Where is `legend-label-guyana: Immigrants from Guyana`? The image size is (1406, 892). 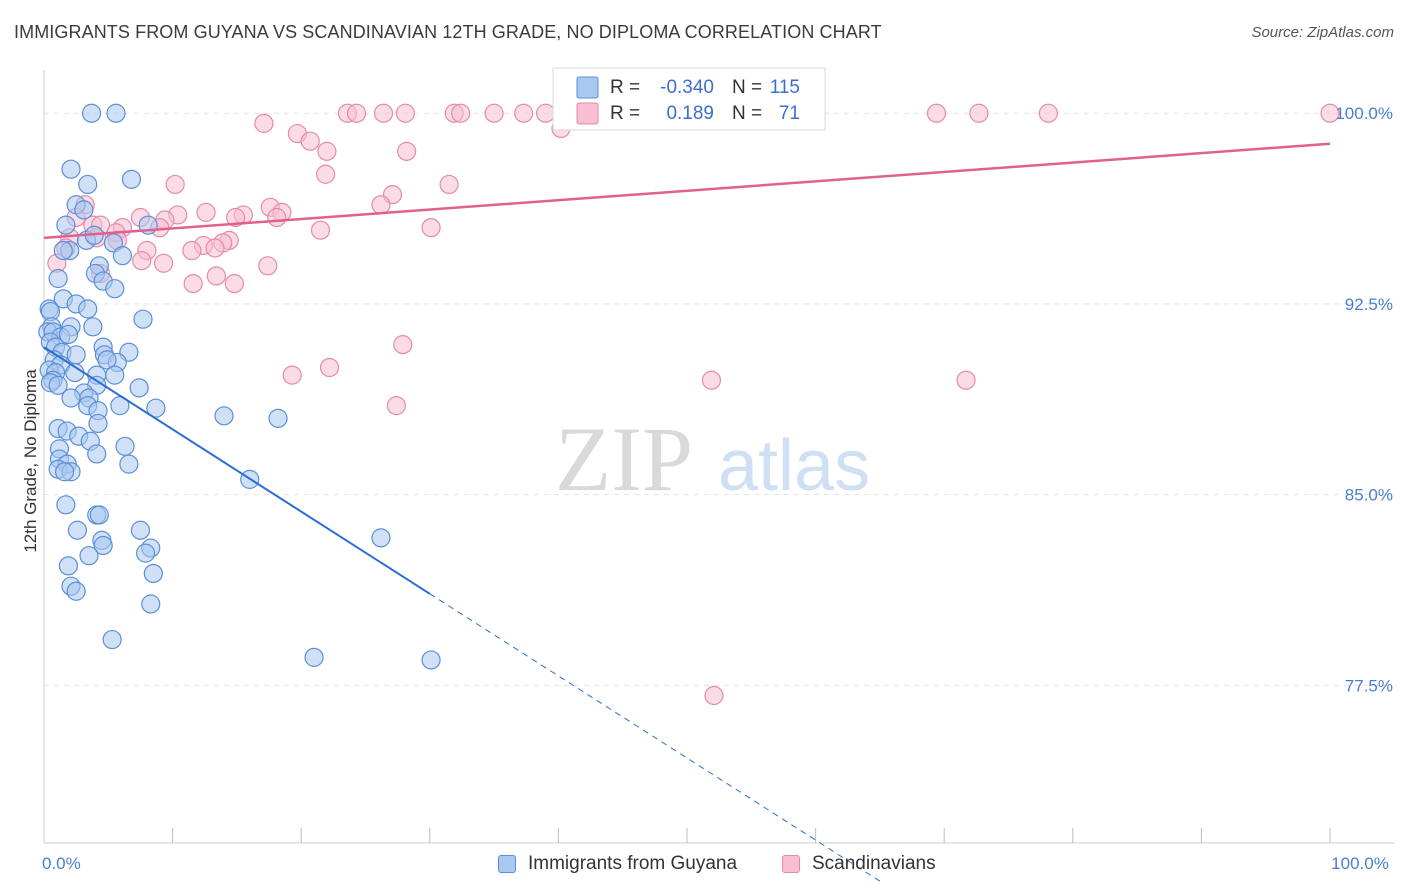 legend-label-guyana: Immigrants from Guyana is located at coordinates (633, 863).